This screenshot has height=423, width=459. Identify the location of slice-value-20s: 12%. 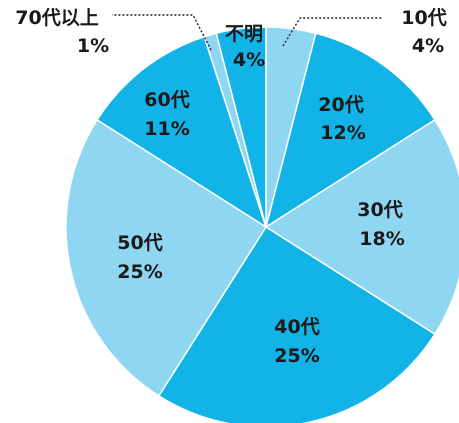
(342, 133).